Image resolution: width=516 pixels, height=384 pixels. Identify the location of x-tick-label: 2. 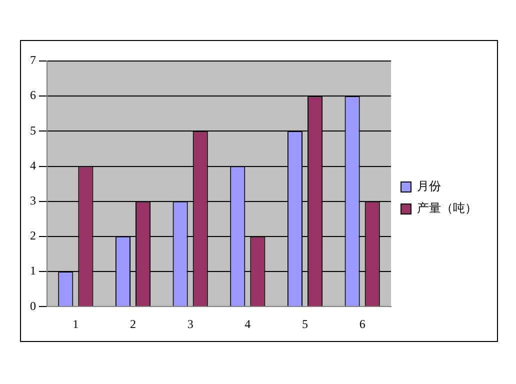
(133, 323).